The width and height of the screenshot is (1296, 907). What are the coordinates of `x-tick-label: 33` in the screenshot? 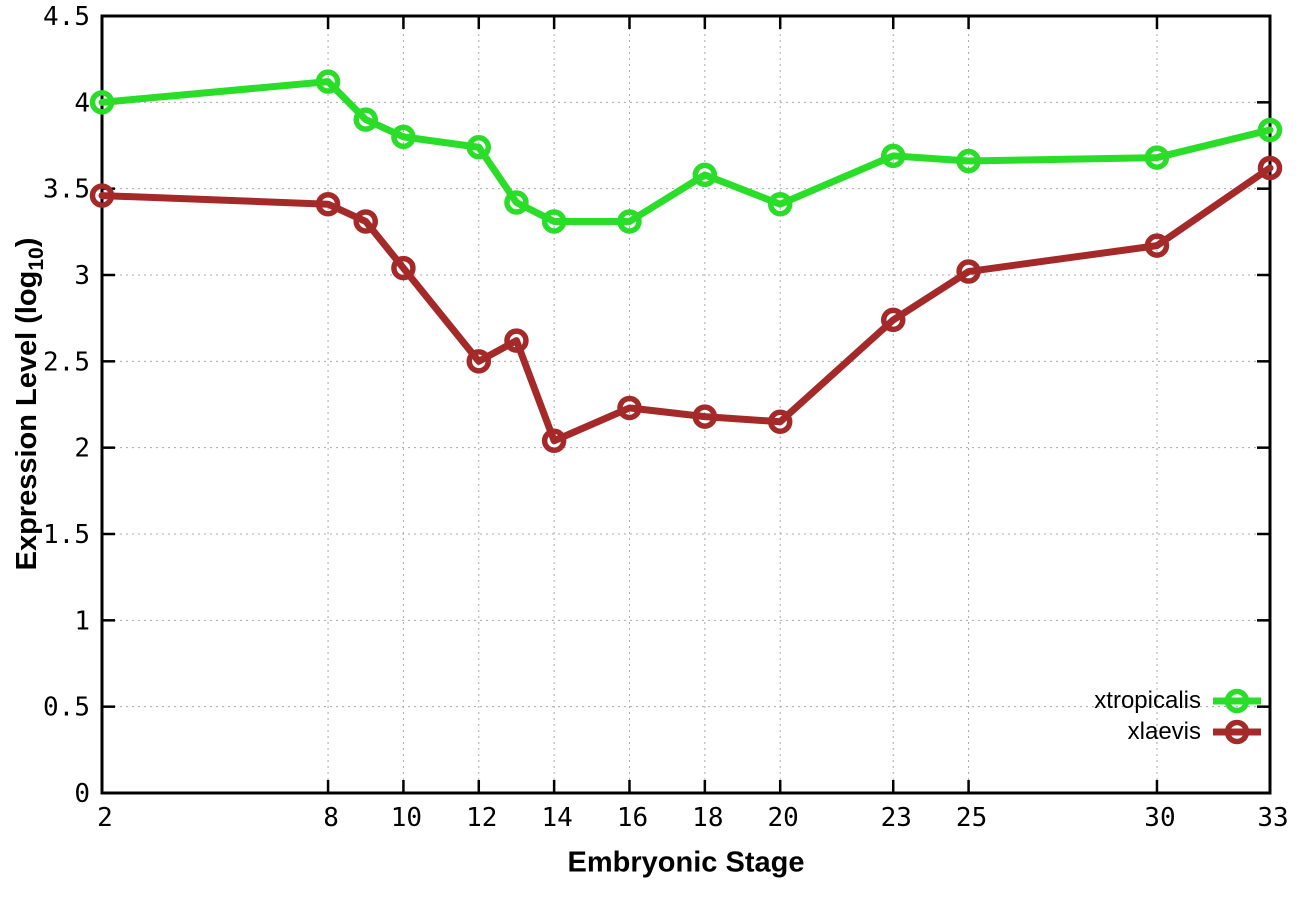 It's located at (1272, 818).